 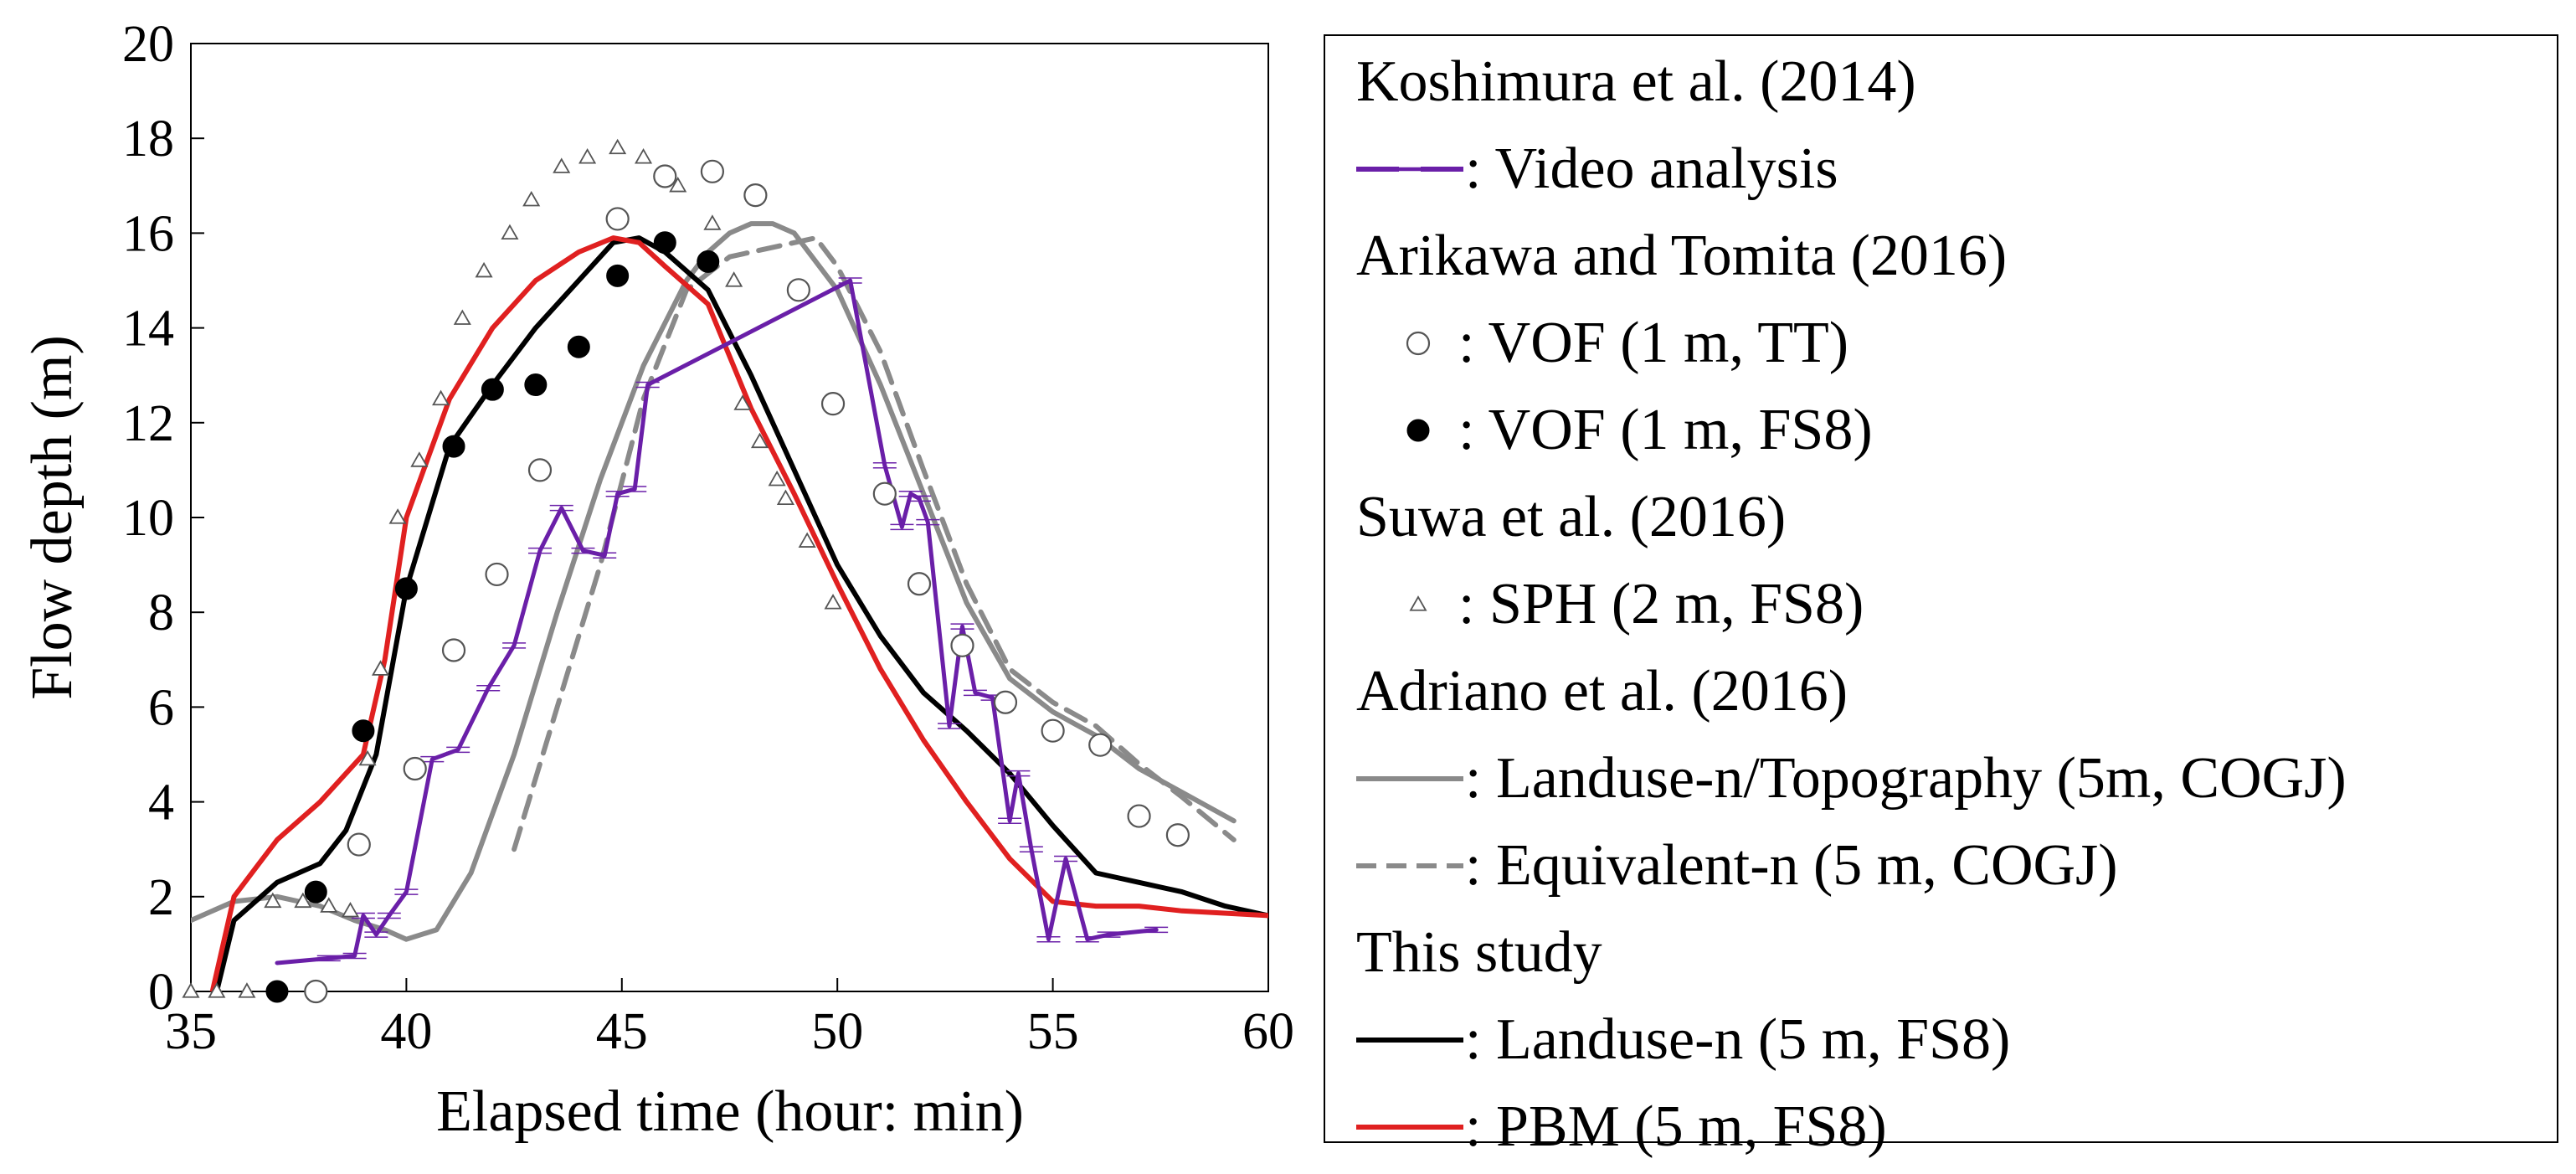 What do you see at coordinates (1665, 430) in the screenshot?
I see `legend-entry-label: : VOF (1 m, FS8)` at bounding box center [1665, 430].